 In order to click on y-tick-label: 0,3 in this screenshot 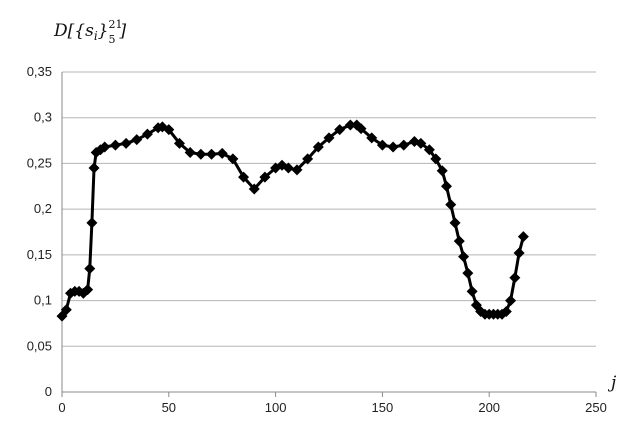, I will do `click(43, 117)`.